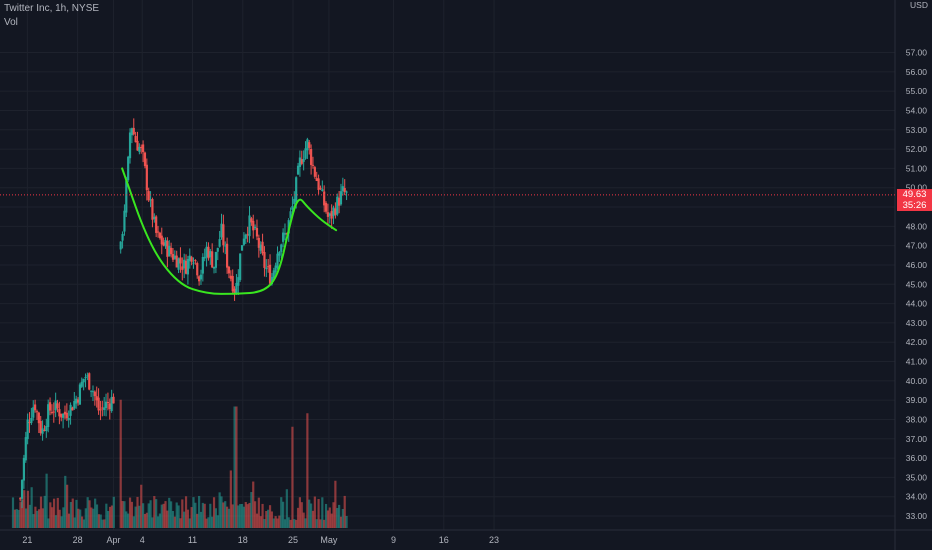 This screenshot has height=550, width=932. Describe the element at coordinates (229, 231) in the screenshot. I see `cup-pattern-curve` at that location.